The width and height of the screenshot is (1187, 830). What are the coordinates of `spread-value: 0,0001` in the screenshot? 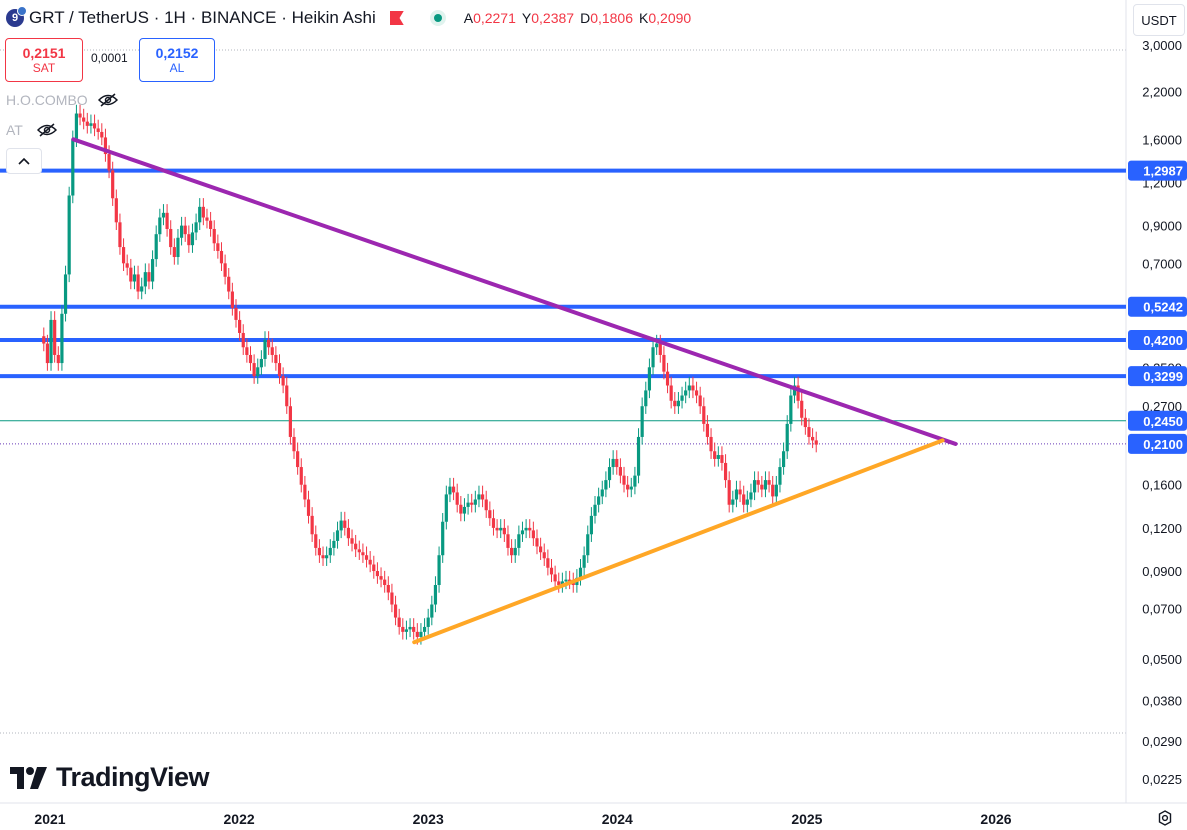 It's located at (109, 58).